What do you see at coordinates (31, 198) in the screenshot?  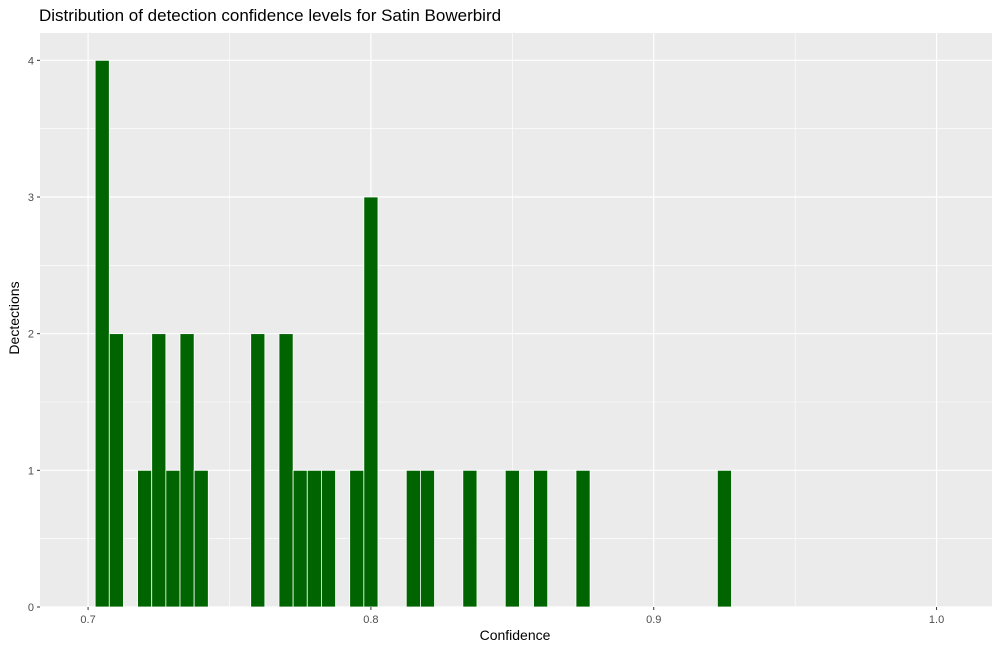 I see `y-tick-label: 3` at bounding box center [31, 198].